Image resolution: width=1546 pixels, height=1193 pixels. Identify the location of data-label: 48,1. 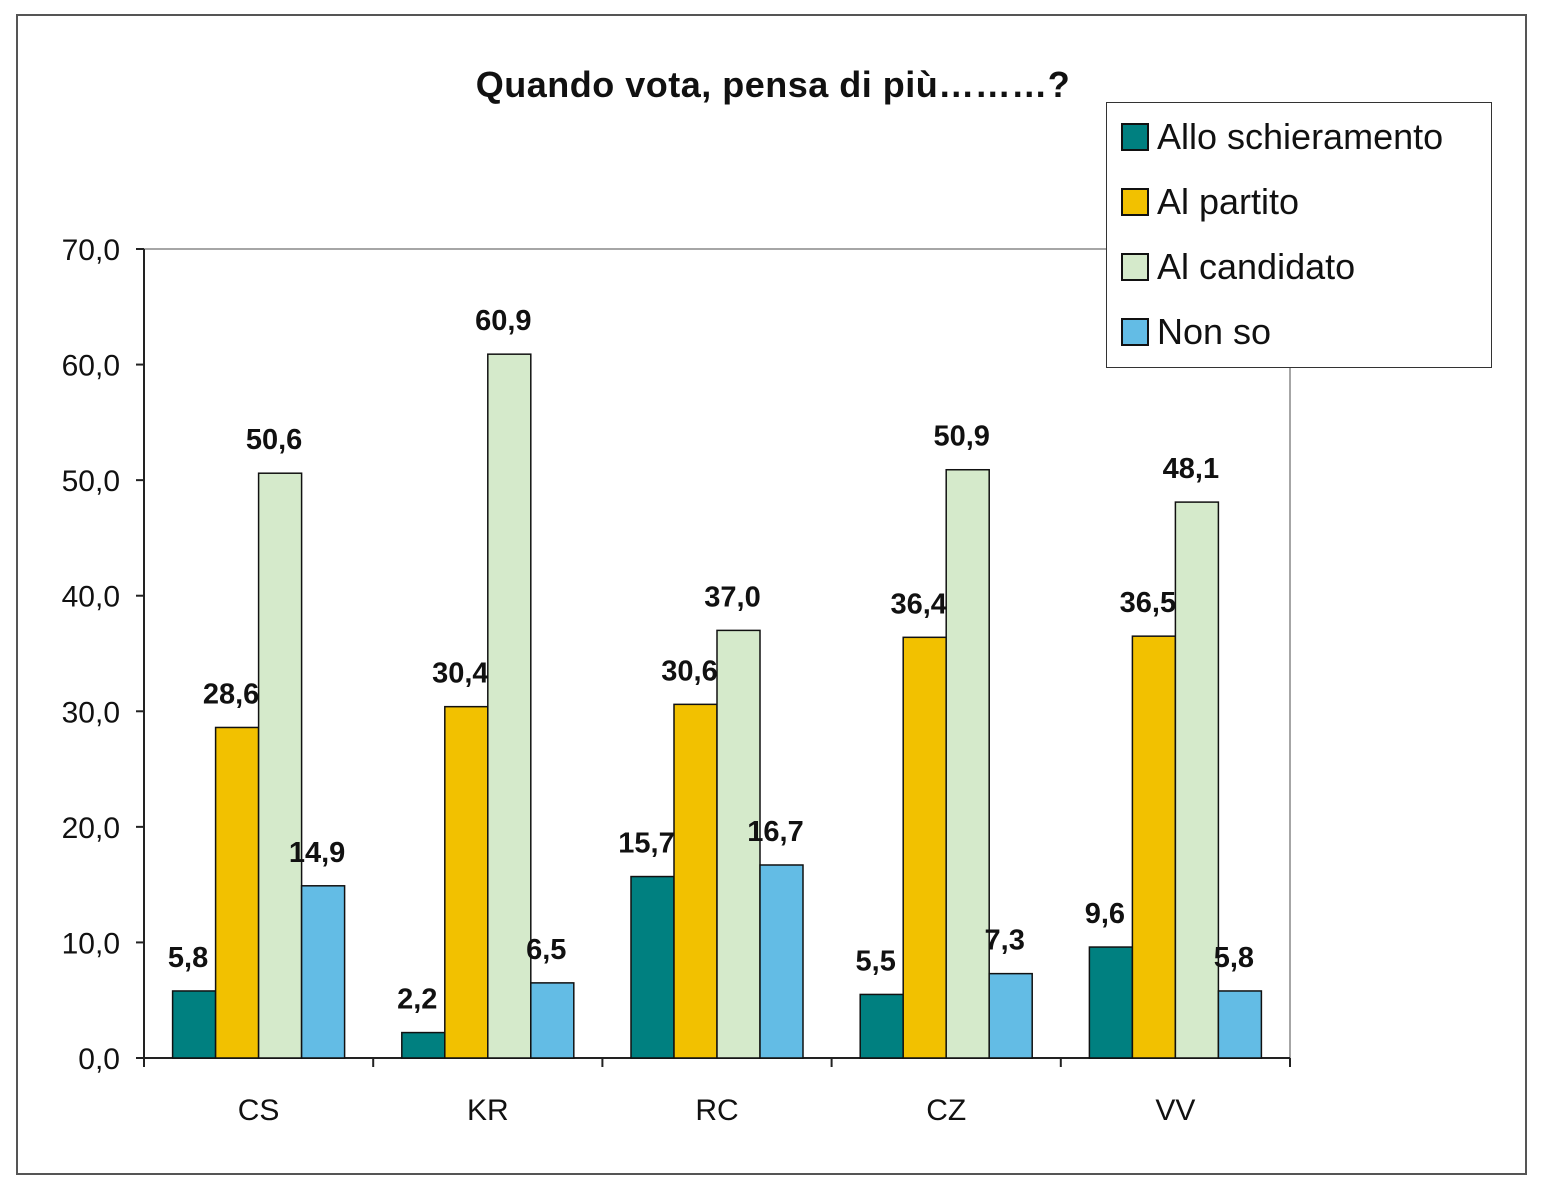
(1191, 469).